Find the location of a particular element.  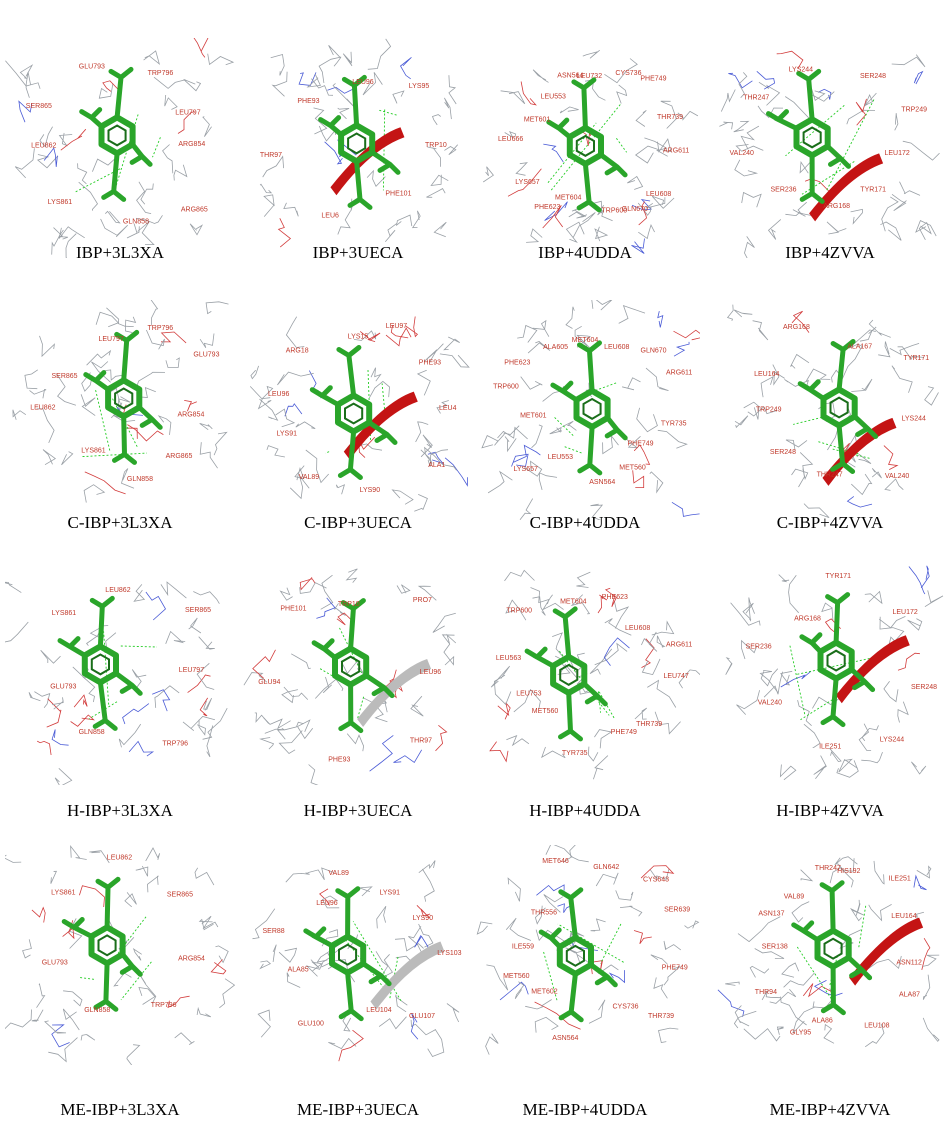

residue-label: ALA167 is located at coordinates (859, 347).